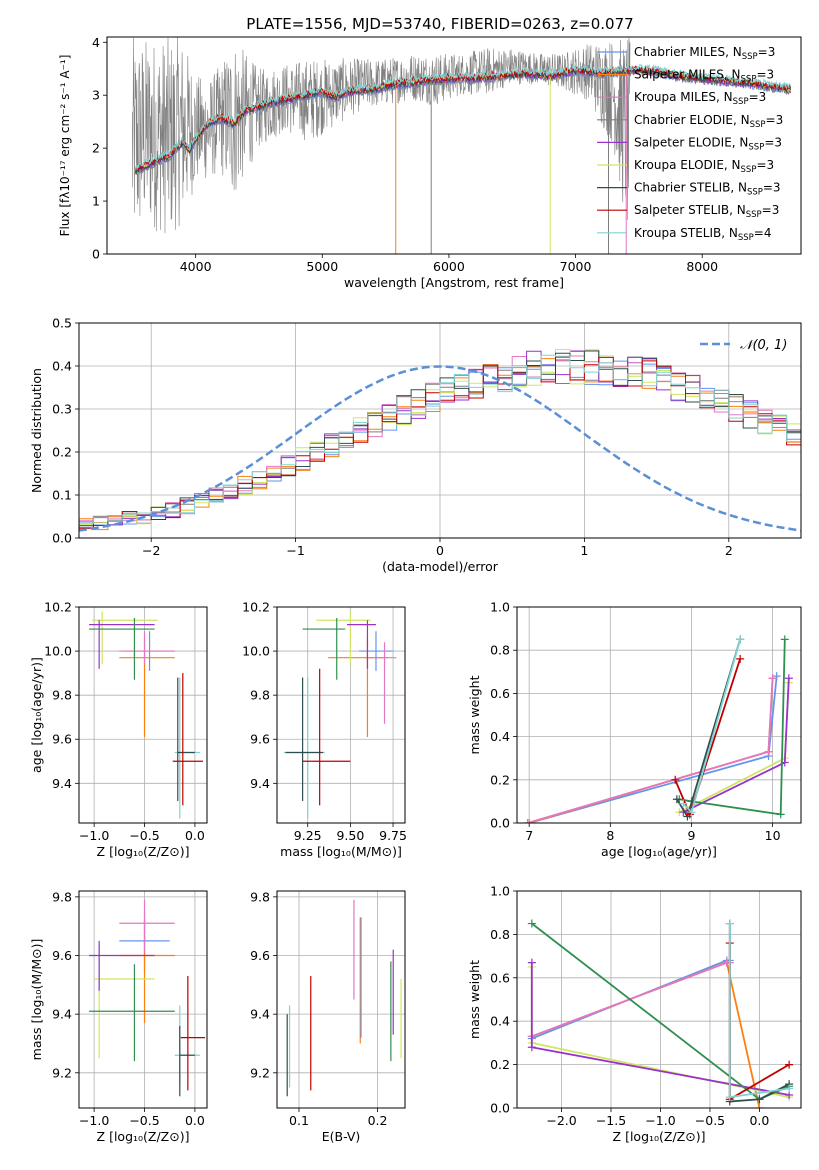 Image resolution: width=819 pixels, height=1170 pixels. I want to click on x-tick-label: −0.5, so click(710, 1120).